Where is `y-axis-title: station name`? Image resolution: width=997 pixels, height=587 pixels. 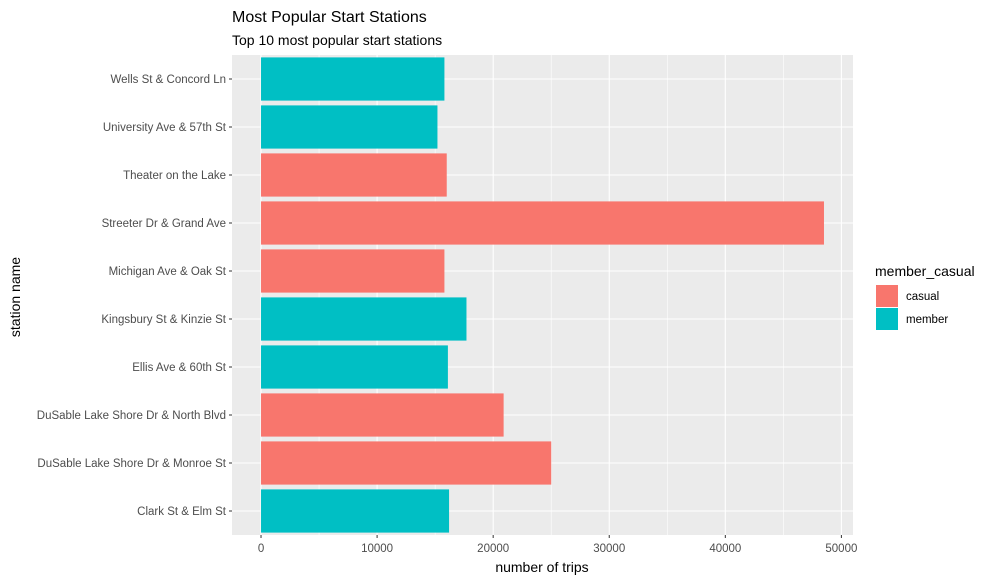
y-axis-title: station name is located at coordinates (15, 297).